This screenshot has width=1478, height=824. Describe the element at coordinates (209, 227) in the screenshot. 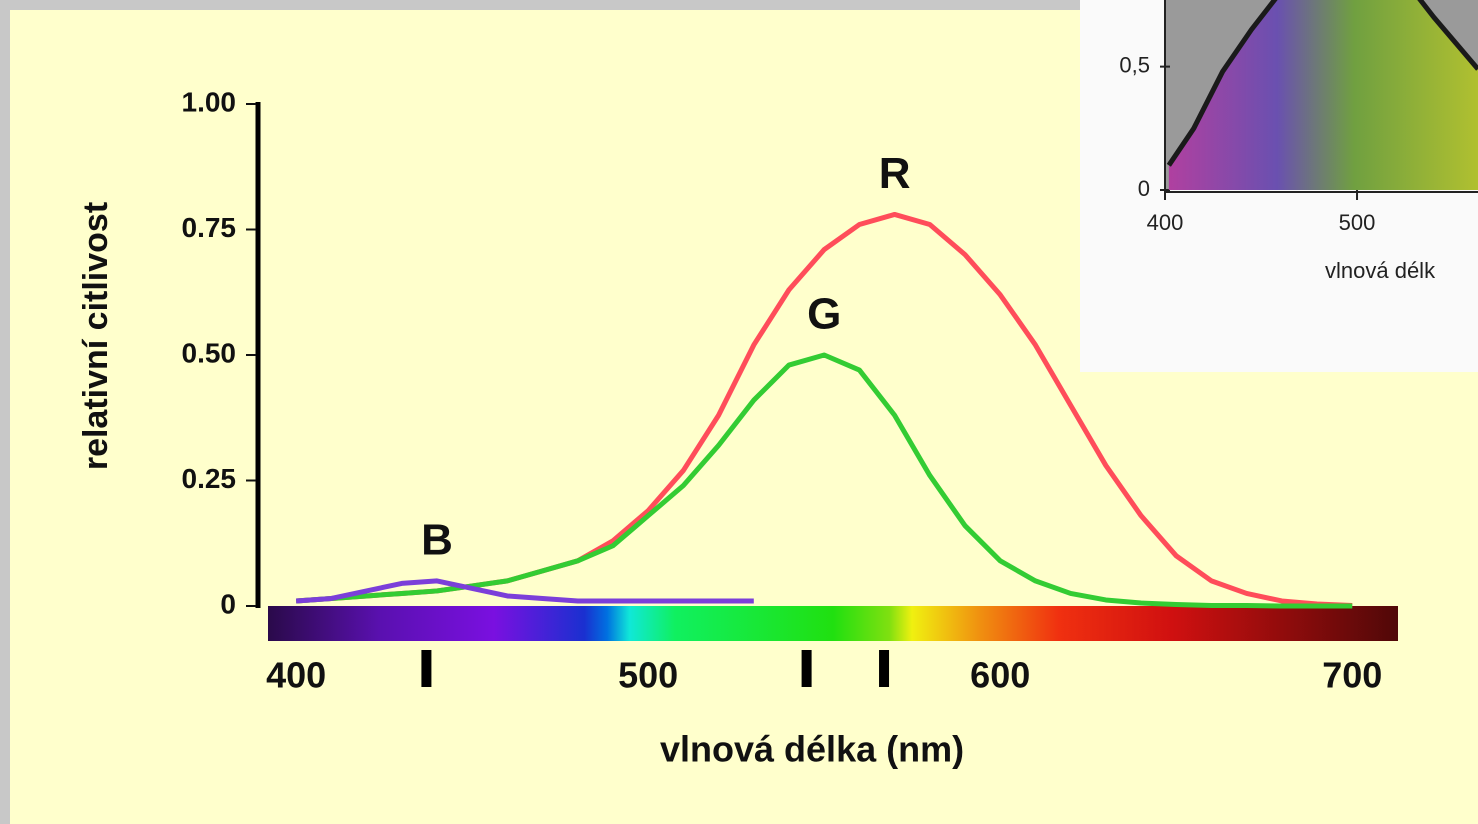

I see `y-tick-label: 0.75` at that location.